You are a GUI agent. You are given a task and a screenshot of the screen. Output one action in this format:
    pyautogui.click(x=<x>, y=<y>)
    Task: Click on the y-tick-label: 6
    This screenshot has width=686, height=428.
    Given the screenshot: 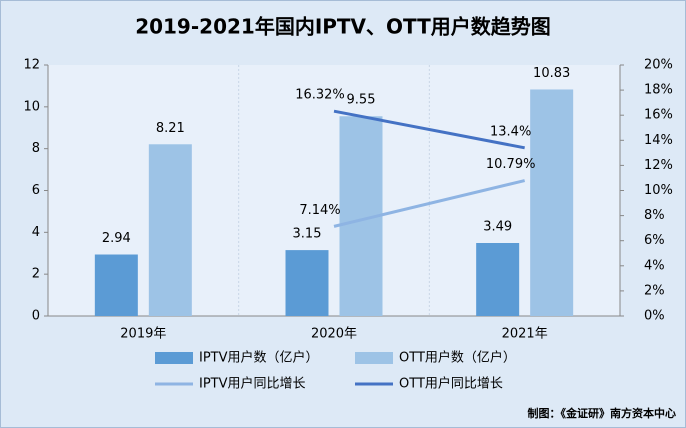 What is the action you would take?
    pyautogui.click(x=36, y=190)
    